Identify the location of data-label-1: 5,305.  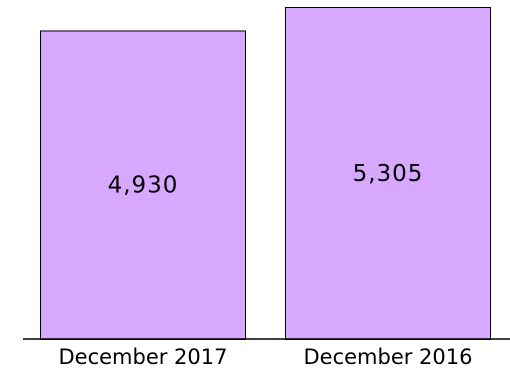
(388, 174).